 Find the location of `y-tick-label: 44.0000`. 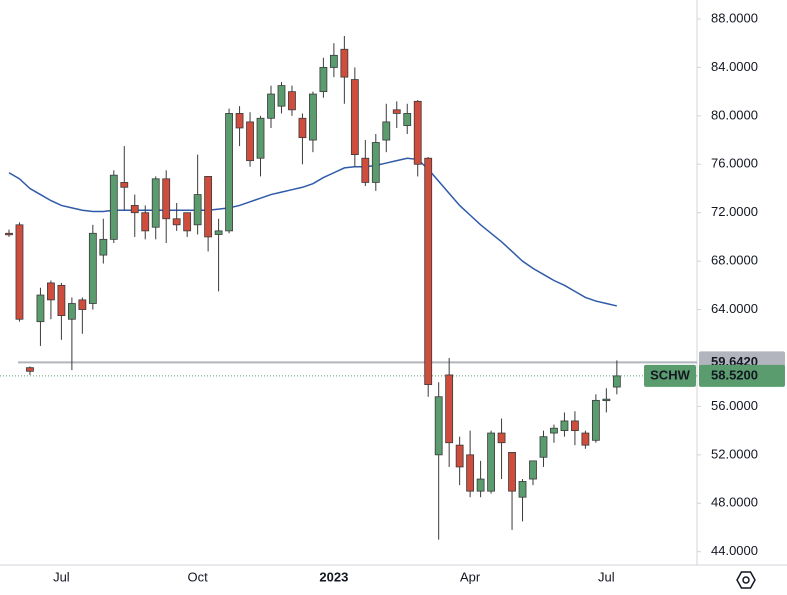

y-tick-label: 44.0000 is located at coordinates (734, 550).